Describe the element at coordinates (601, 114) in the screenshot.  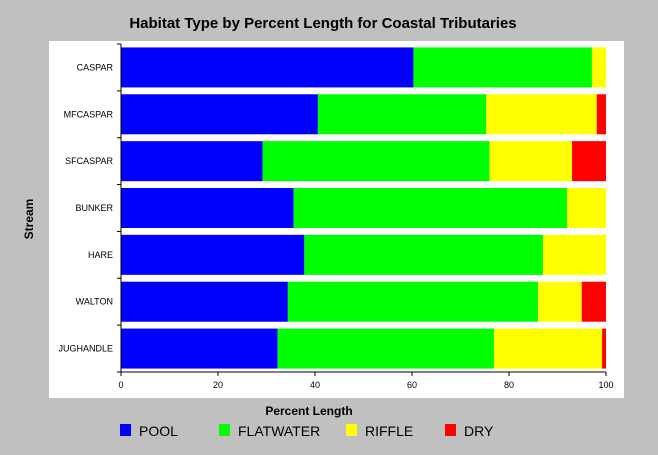
I see `bar-mfcaspar-dry` at that location.